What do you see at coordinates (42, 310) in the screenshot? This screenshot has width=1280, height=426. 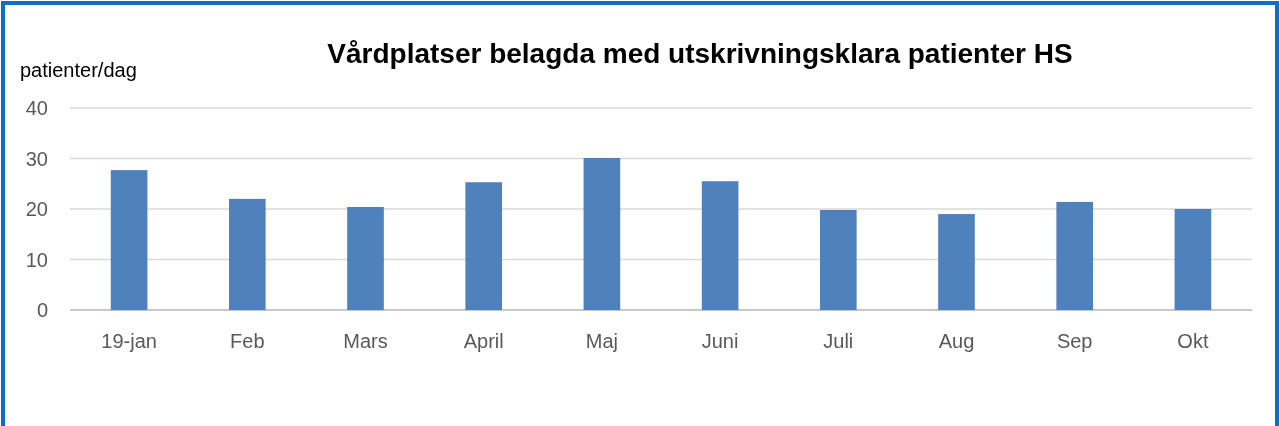 I see `y-tick-label: 0` at bounding box center [42, 310].